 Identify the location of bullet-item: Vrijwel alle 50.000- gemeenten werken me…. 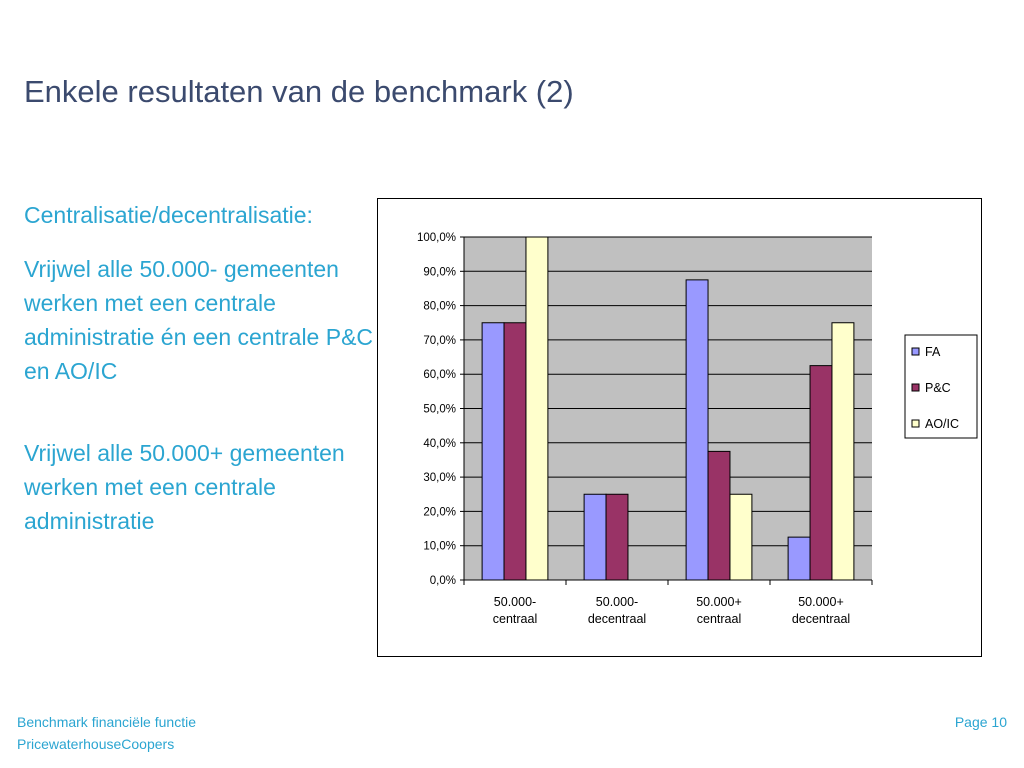
(199, 320).